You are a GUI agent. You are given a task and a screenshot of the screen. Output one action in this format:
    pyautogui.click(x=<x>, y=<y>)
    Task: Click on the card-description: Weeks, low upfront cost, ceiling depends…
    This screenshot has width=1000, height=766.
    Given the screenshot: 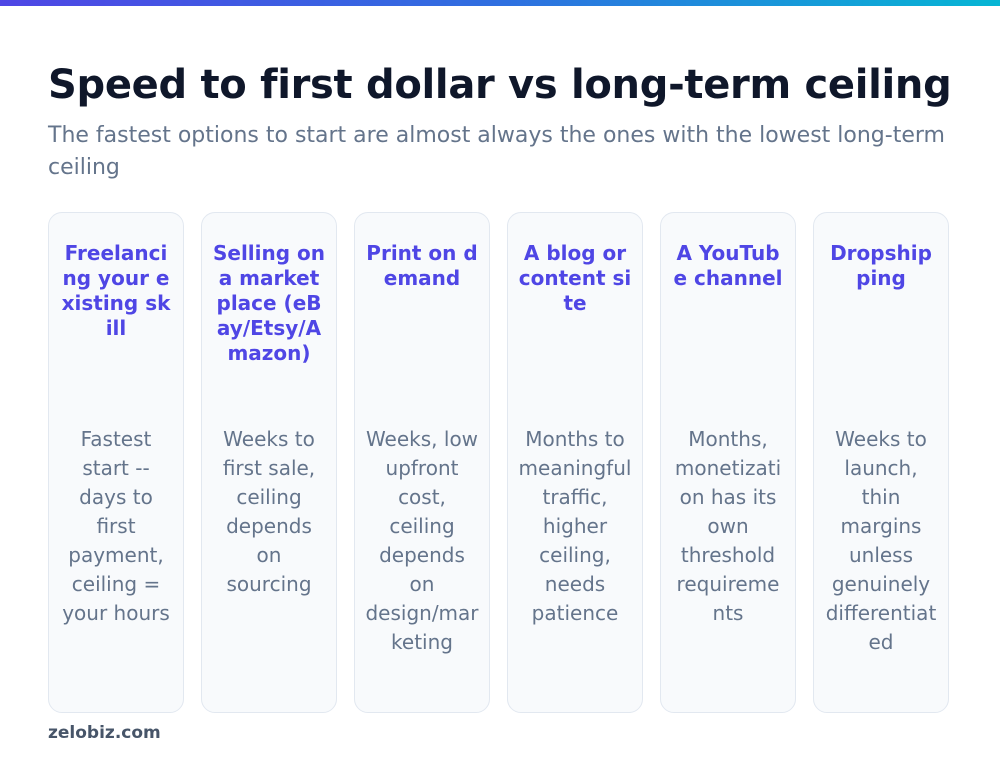 What is the action you would take?
    pyautogui.click(x=422, y=540)
    